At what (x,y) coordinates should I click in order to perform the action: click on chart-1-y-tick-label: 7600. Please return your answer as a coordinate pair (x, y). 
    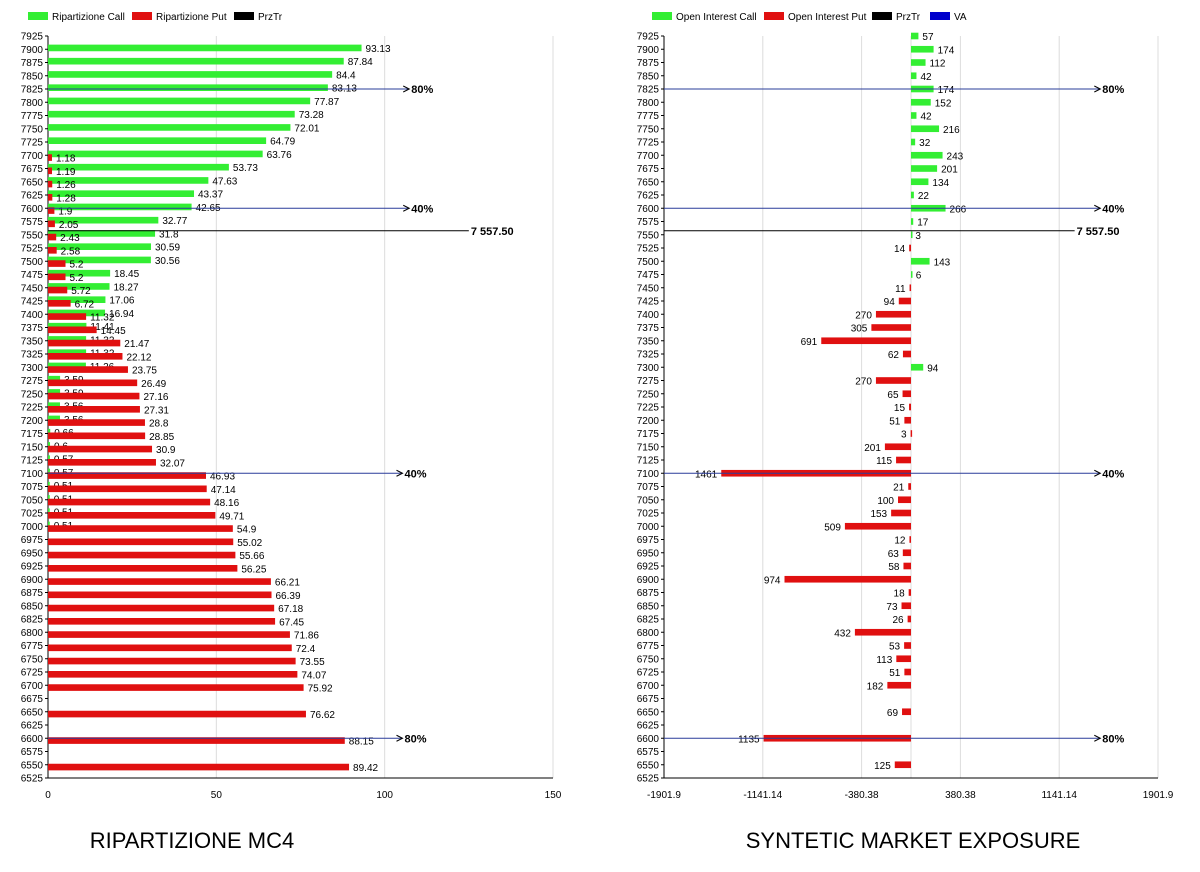
    Looking at the image, I should click on (648, 209).